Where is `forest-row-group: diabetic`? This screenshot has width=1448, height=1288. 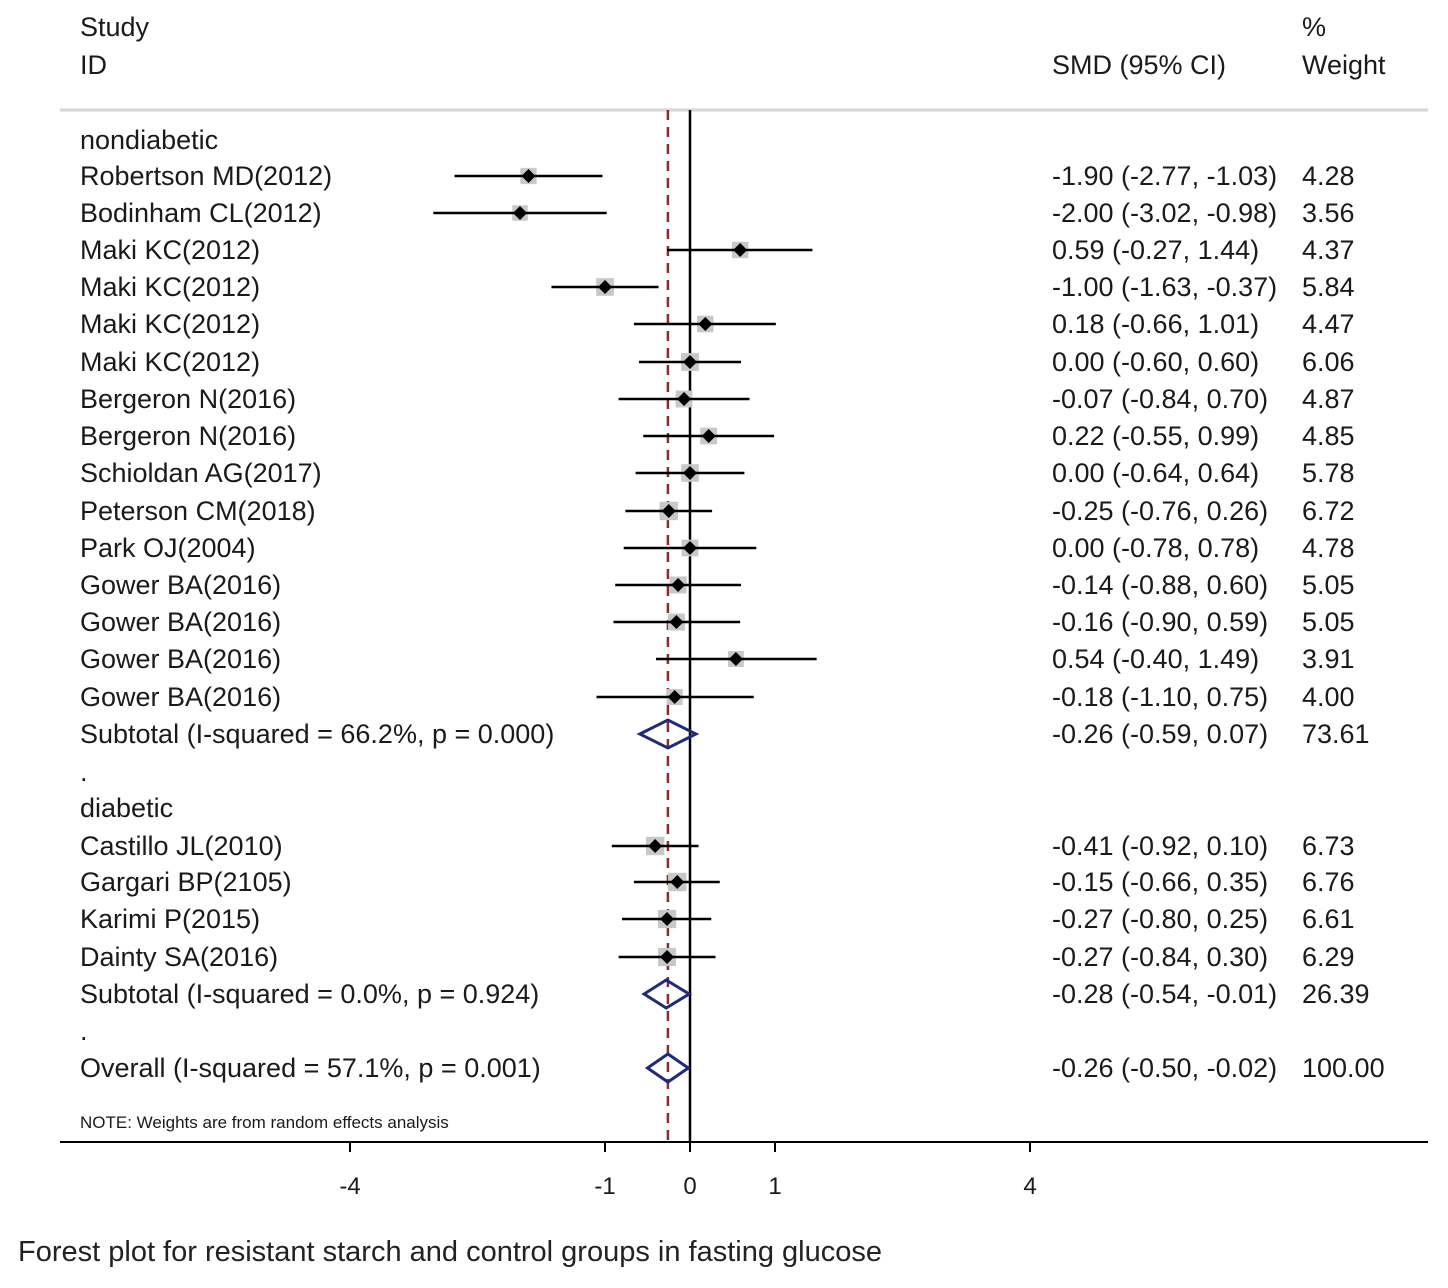 forest-row-group: diabetic is located at coordinates (126, 808).